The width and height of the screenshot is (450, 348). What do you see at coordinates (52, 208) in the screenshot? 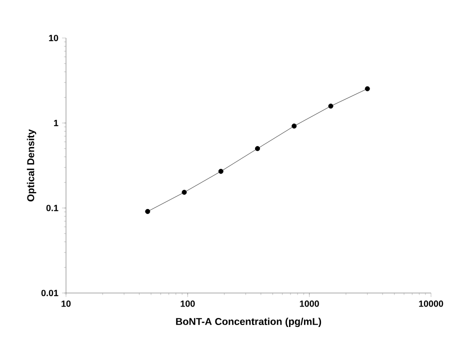
I see `y-tick-label: 0.1` at bounding box center [52, 208].